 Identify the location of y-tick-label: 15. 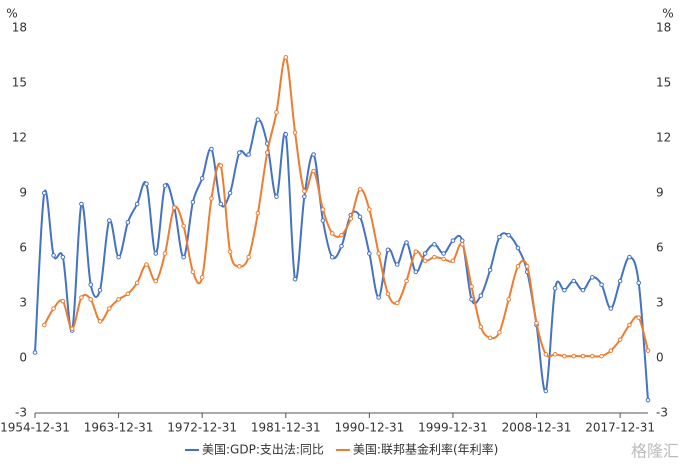
(19, 83).